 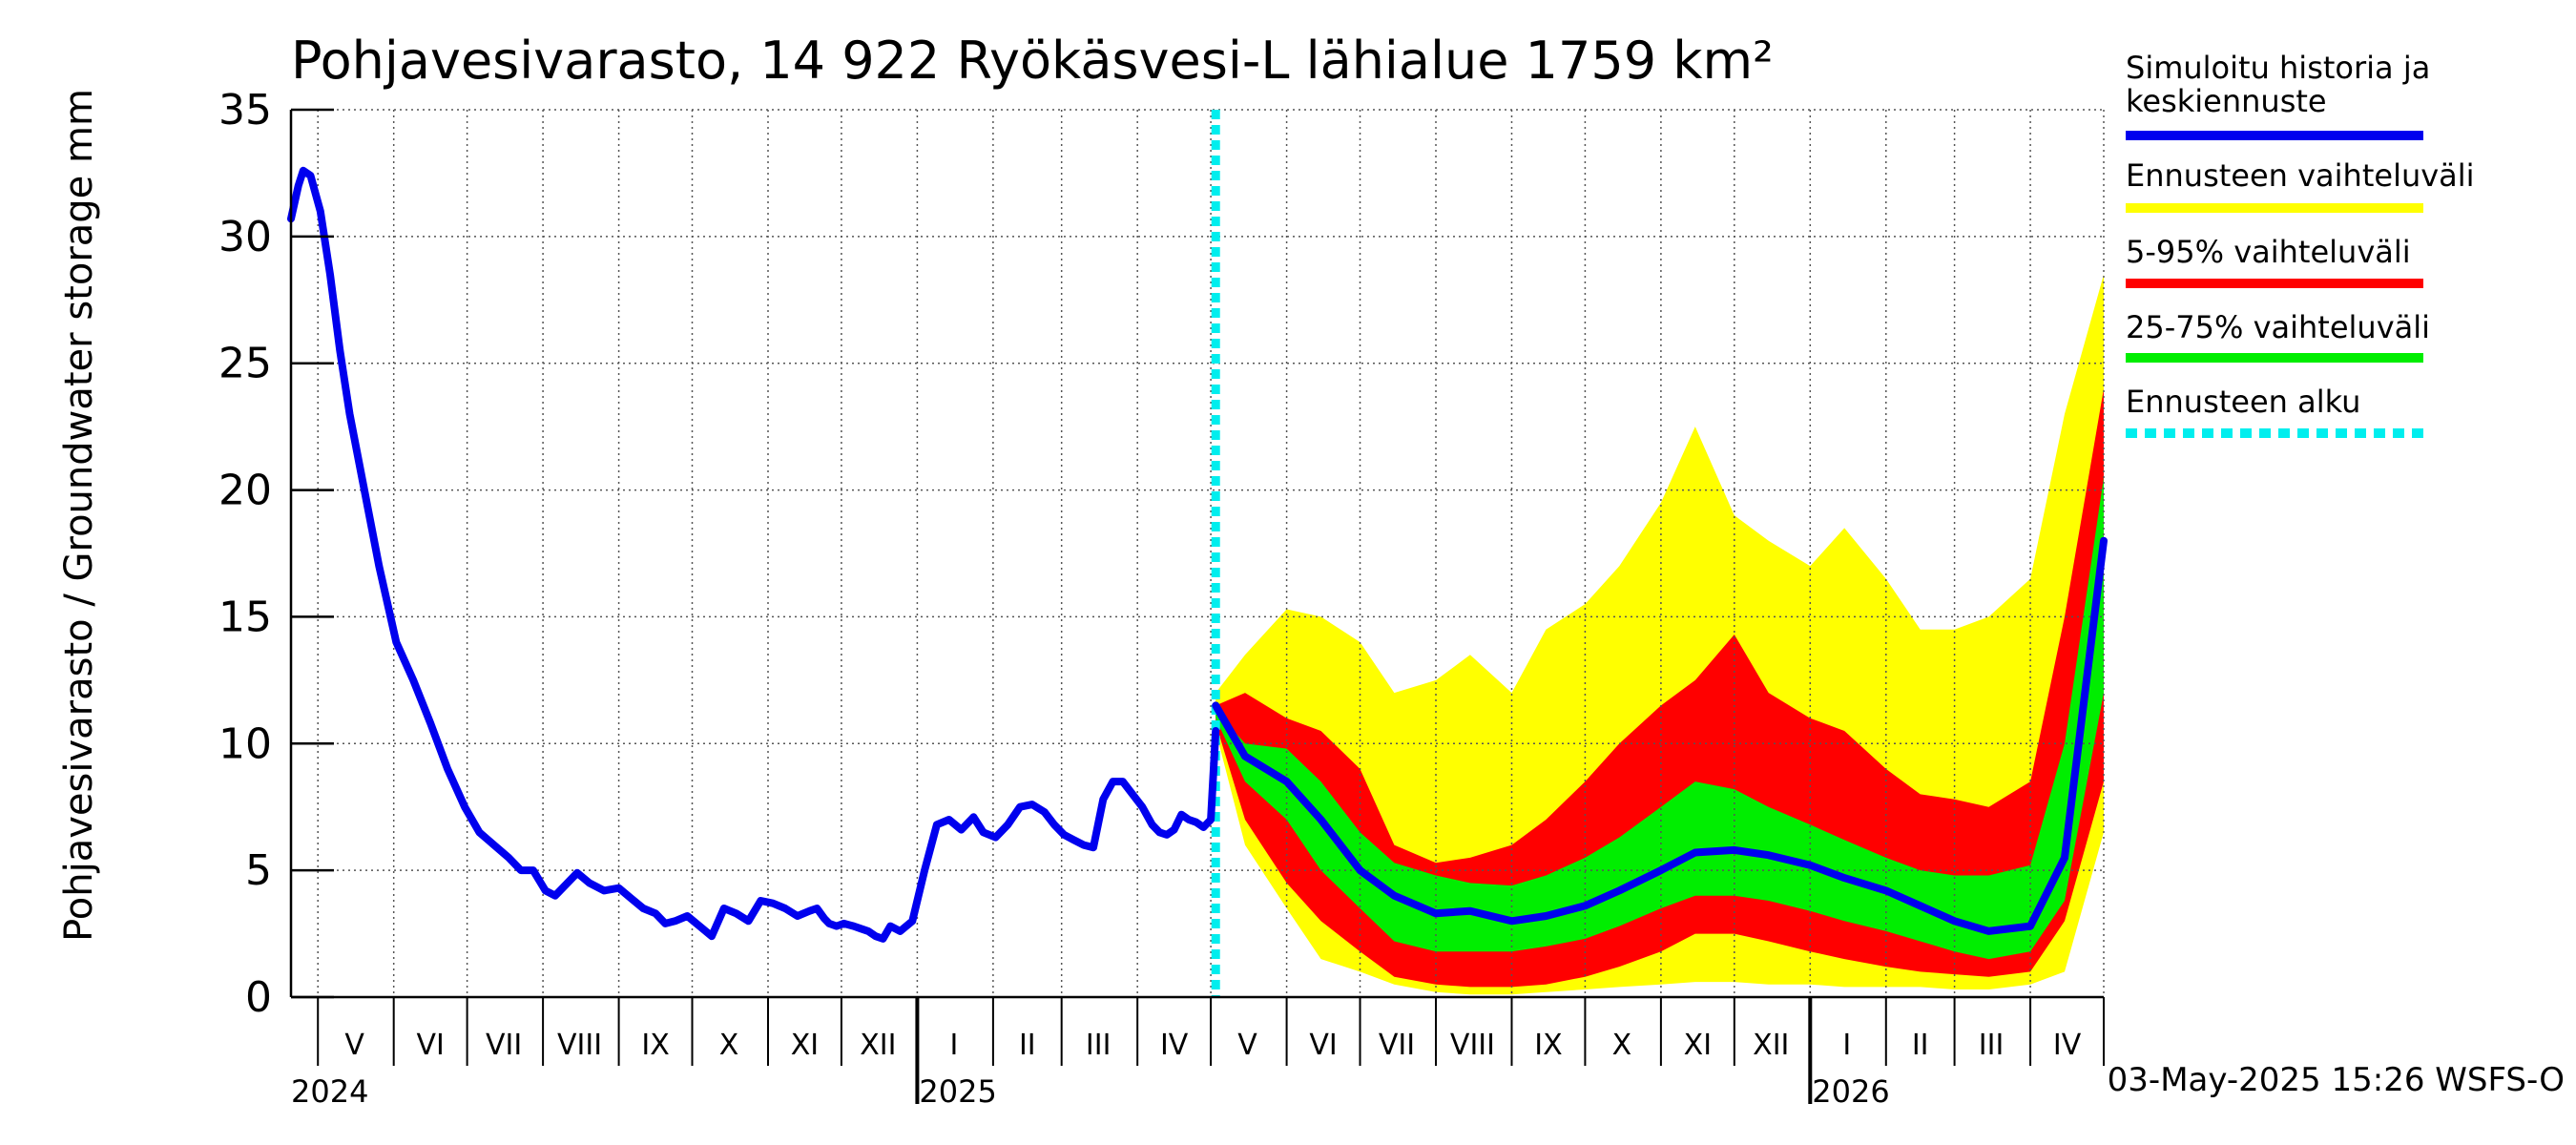 I want to click on year-label: 2024, so click(x=329, y=1091).